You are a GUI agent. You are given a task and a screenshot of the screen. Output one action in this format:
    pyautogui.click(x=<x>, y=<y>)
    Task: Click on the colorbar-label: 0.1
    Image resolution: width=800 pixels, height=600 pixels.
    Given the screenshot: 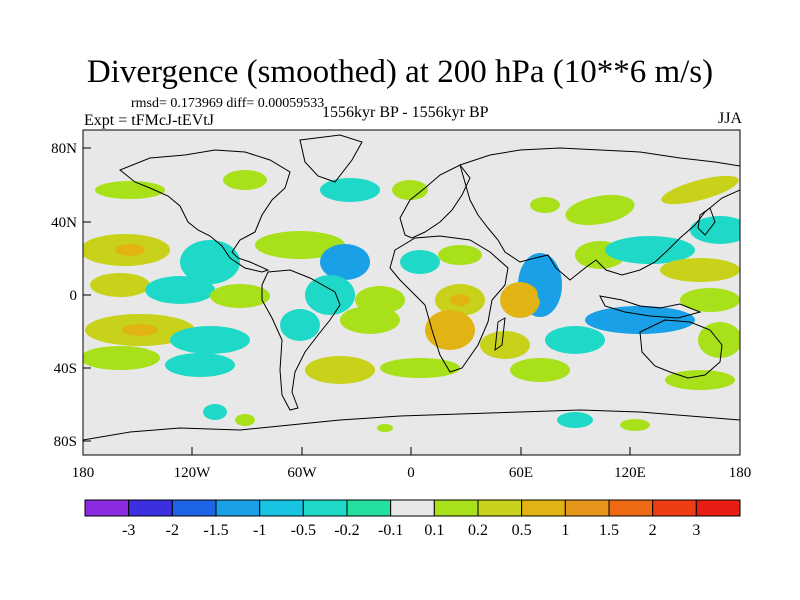 What is the action you would take?
    pyautogui.click(x=434, y=530)
    